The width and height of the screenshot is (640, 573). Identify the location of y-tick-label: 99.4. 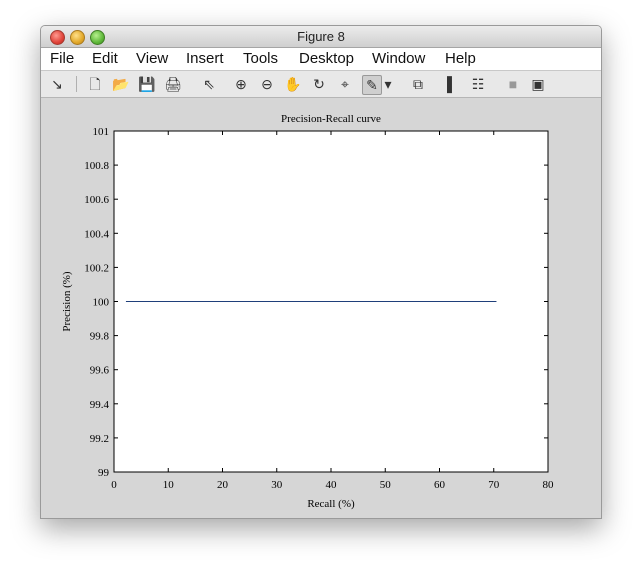
(100, 405).